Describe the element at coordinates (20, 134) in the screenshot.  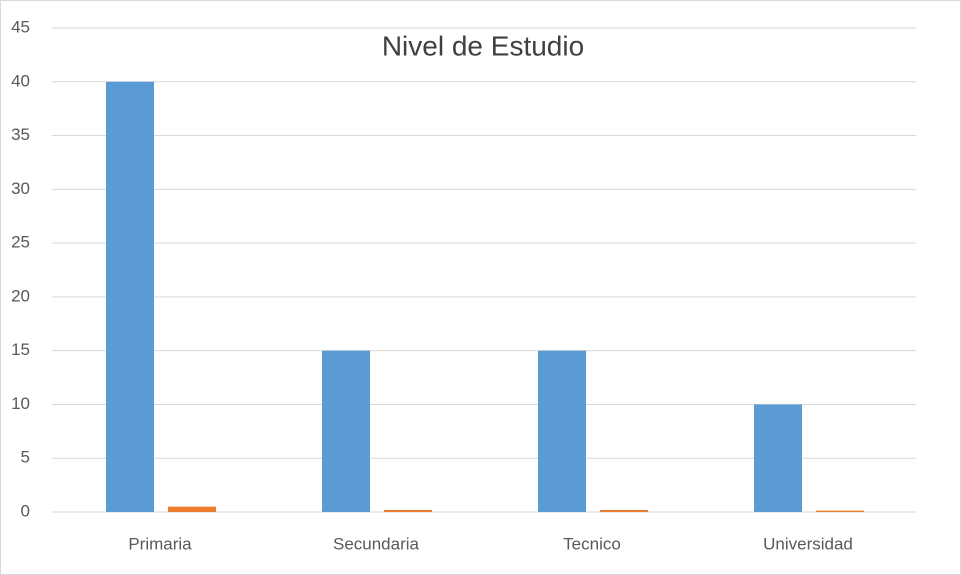
I see `y-tick-label: 35` at that location.